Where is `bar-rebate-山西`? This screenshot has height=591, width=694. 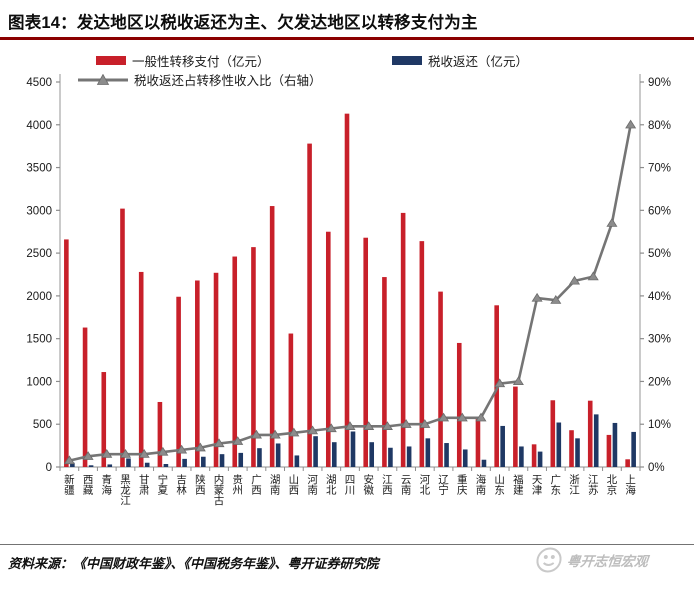 bar-rebate-山西 is located at coordinates (297, 461).